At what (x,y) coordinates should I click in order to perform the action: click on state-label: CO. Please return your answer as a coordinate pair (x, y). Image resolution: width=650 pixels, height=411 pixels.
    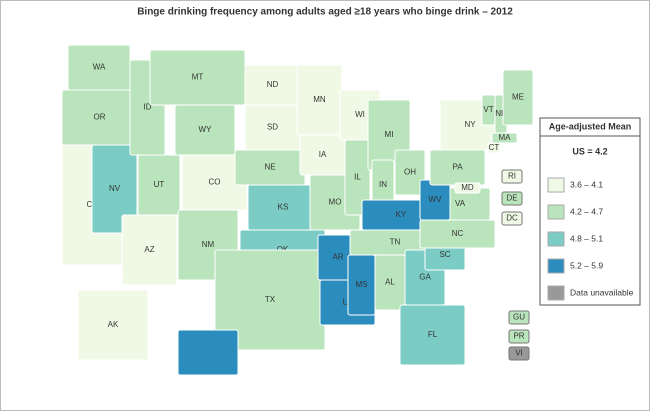
    Looking at the image, I should click on (215, 182).